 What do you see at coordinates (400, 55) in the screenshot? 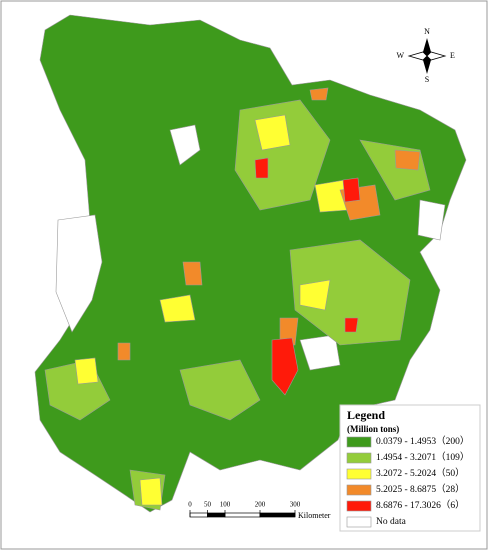
I see `compass-label: W` at bounding box center [400, 55].